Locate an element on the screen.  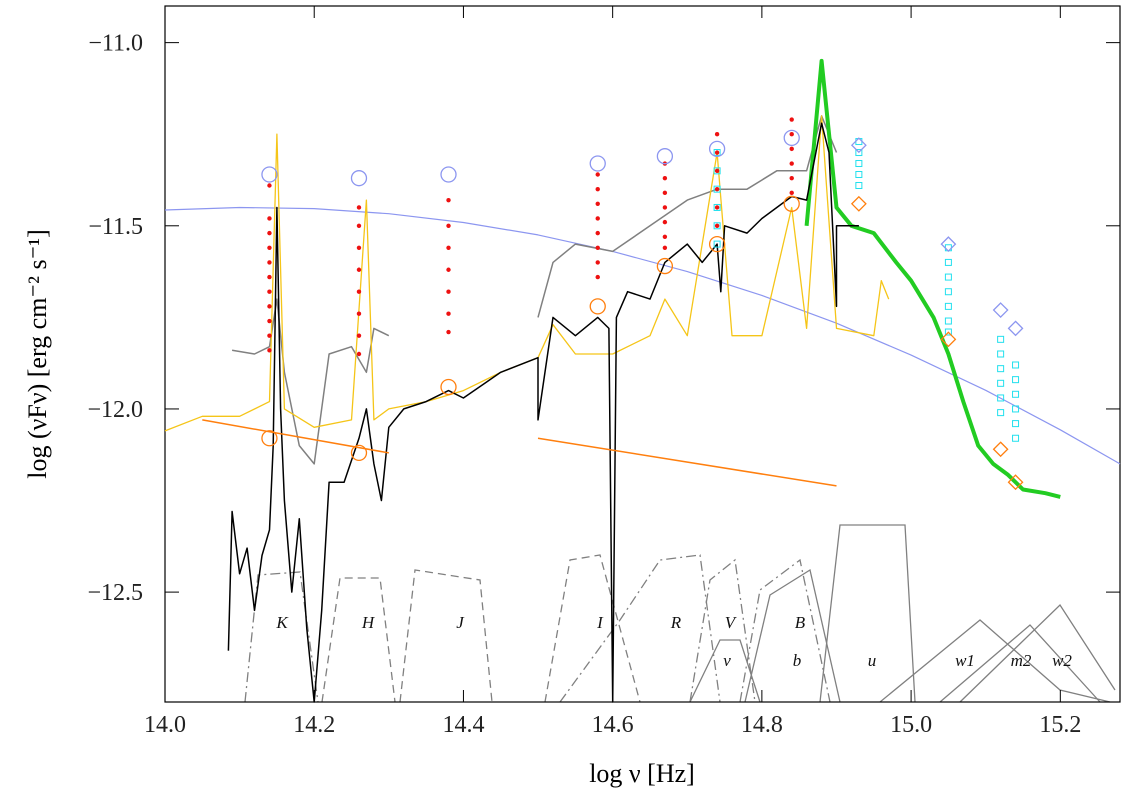
filter-label: v is located at coordinates (727, 660).